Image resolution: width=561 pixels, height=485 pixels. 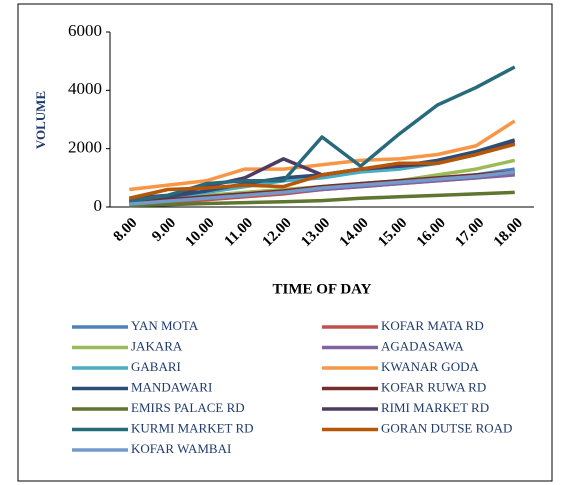 I want to click on legend-label: JAKARA, so click(x=157, y=345).